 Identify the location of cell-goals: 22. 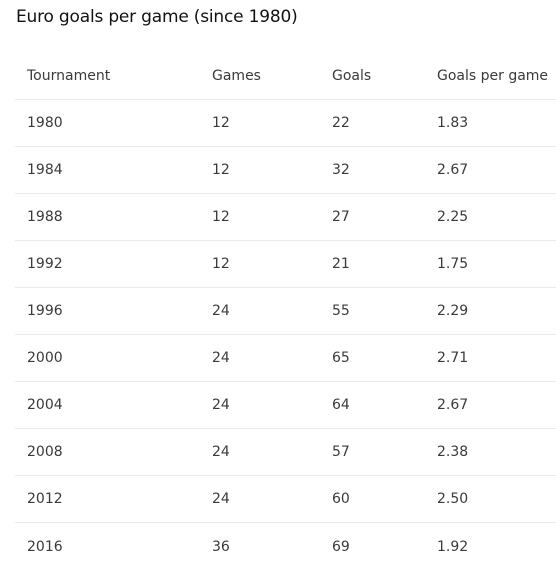
(341, 123).